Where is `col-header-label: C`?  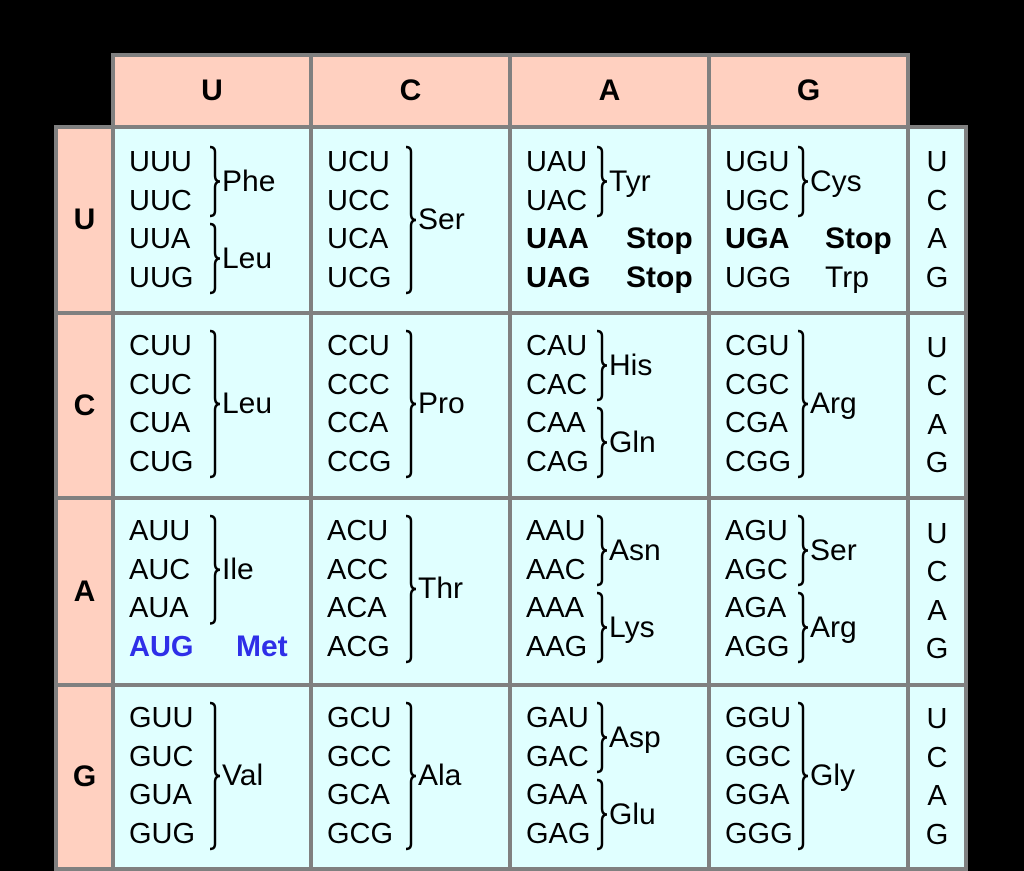 col-header-label: C is located at coordinates (410, 90).